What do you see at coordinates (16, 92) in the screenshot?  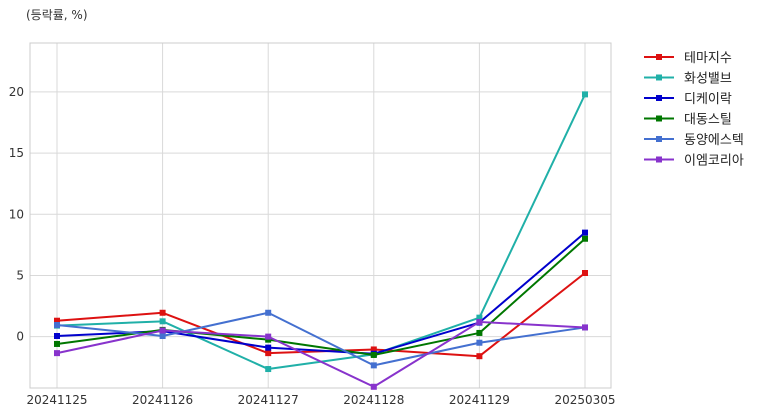 I see `y-tick-label: 20` at bounding box center [16, 92].